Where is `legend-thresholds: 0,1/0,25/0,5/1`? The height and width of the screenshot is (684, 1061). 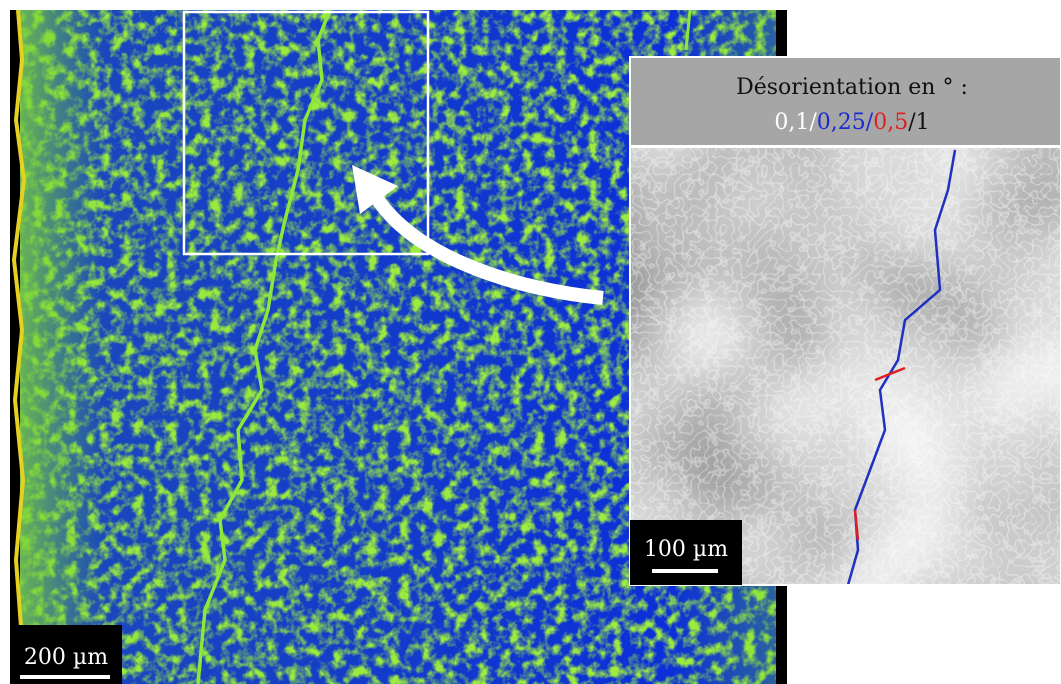
legend-thresholds: 0,1/0,25/0,5/1 is located at coordinates (851, 122).